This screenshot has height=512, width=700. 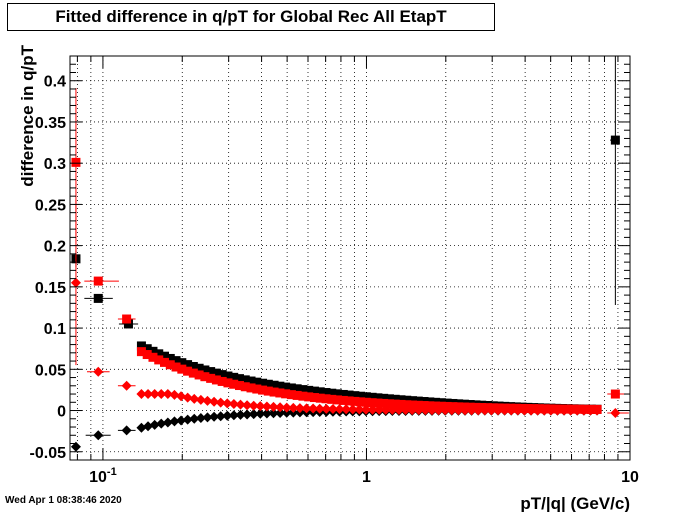 I want to click on timestamp-footer: Wed Apr 1 08:38:46 2020, so click(x=63, y=500).